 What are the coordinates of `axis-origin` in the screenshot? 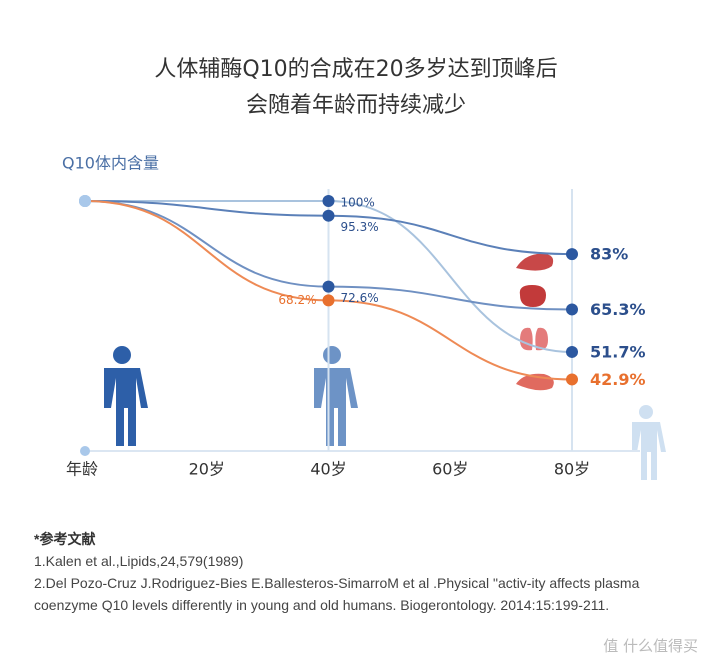 It's located at (85, 451).